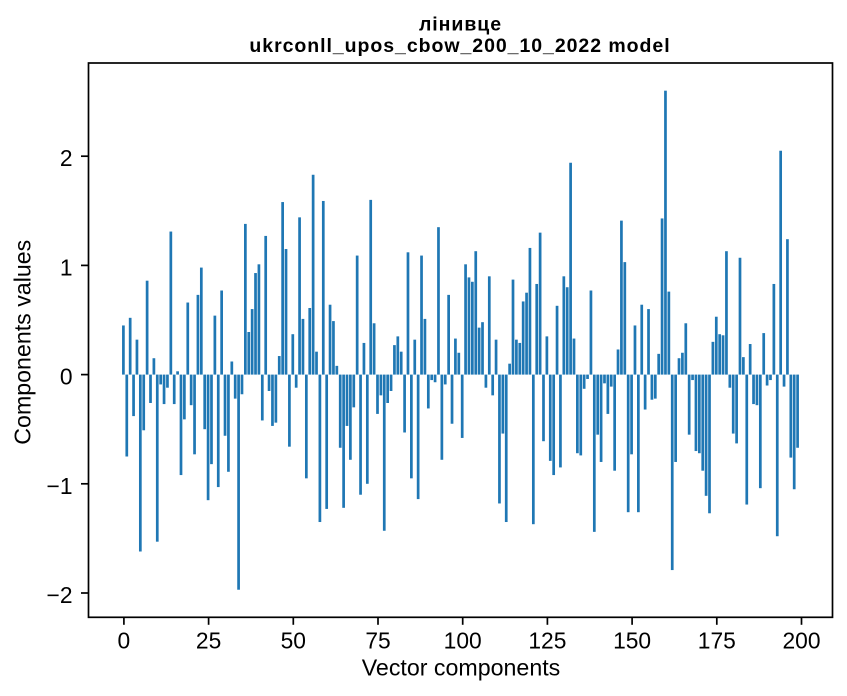 This screenshot has height=696, width=847. What do you see at coordinates (460, 25) in the screenshot?
I see `svg-text: лінивце` at bounding box center [460, 25].